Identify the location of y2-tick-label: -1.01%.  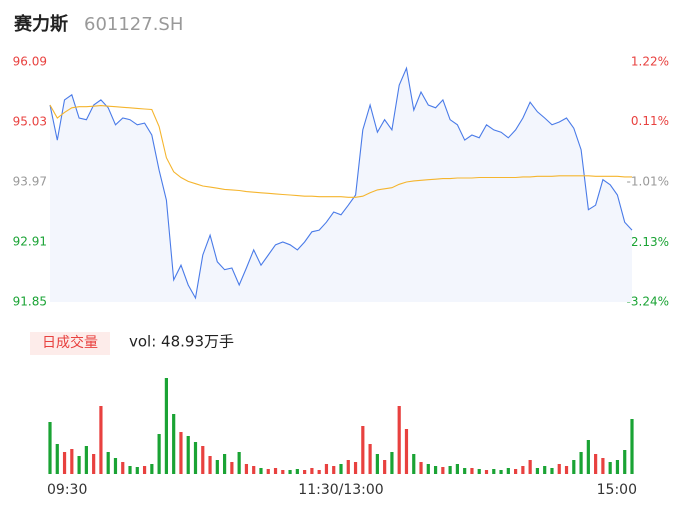
(648, 182).